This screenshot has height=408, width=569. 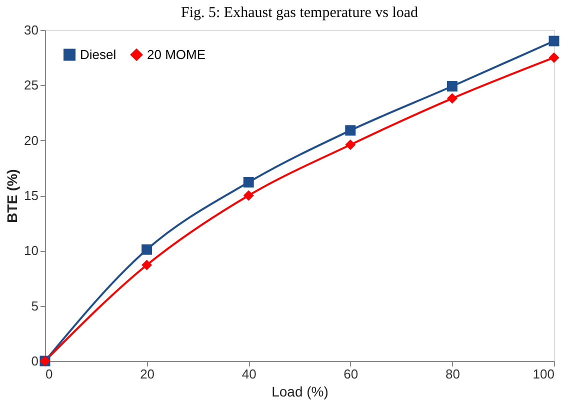 I want to click on legend-label: Diesel, so click(x=98, y=54).